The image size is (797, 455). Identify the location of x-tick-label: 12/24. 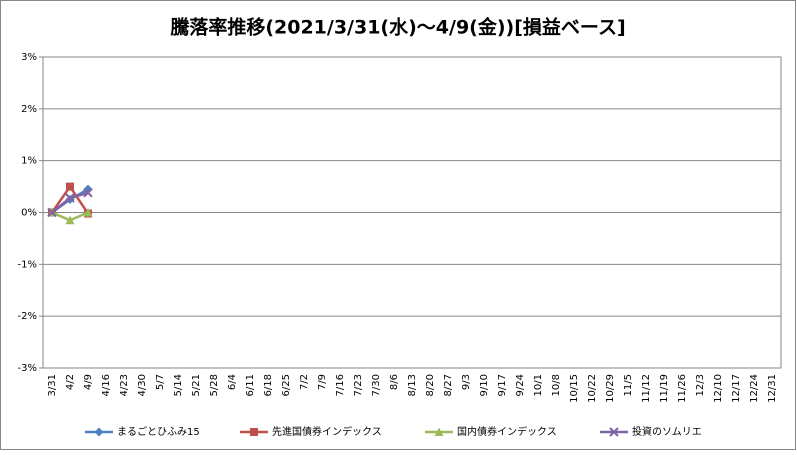
(754, 388).